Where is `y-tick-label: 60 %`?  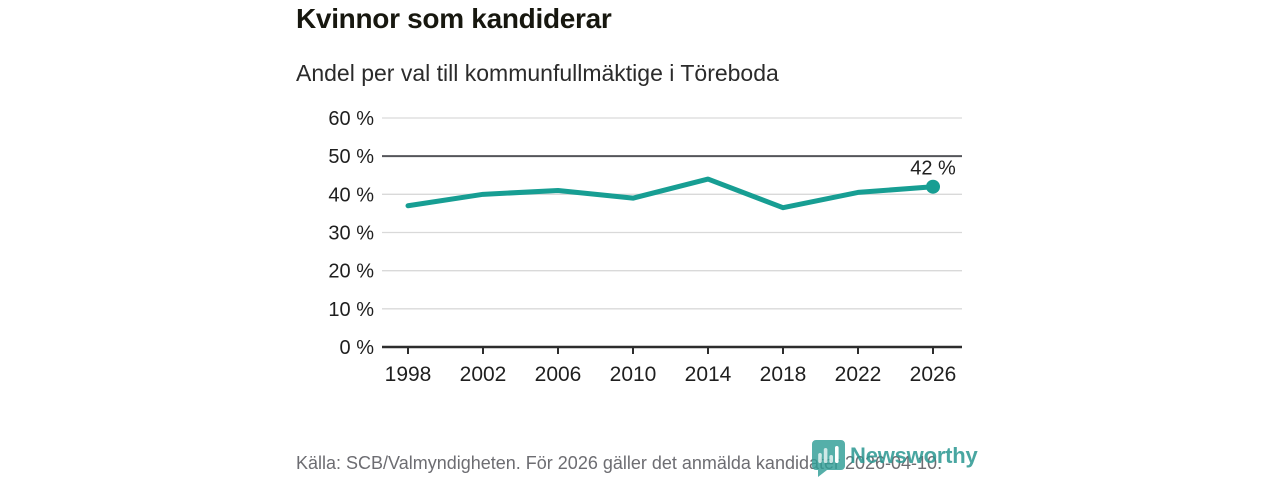
y-tick-label: 60 % is located at coordinates (351, 119).